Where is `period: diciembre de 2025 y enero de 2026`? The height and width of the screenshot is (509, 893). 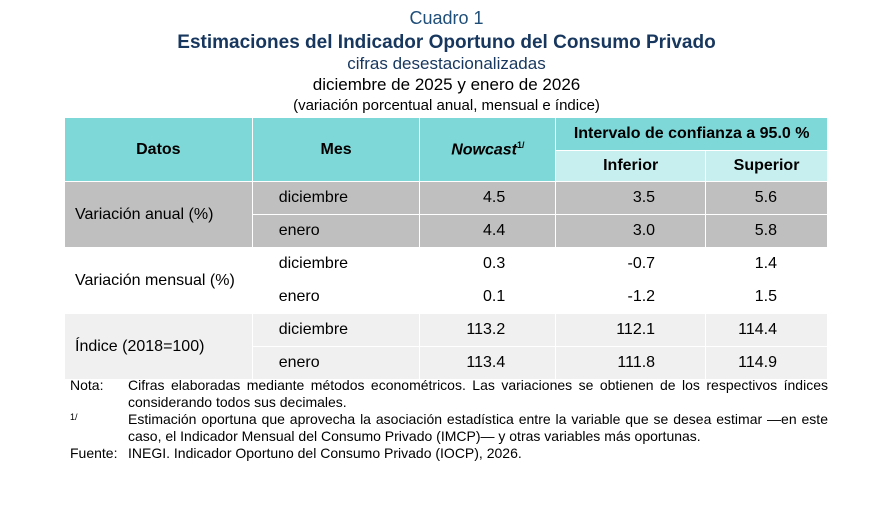
period: diciembre de 2025 y enero de 2026 is located at coordinates (446, 84).